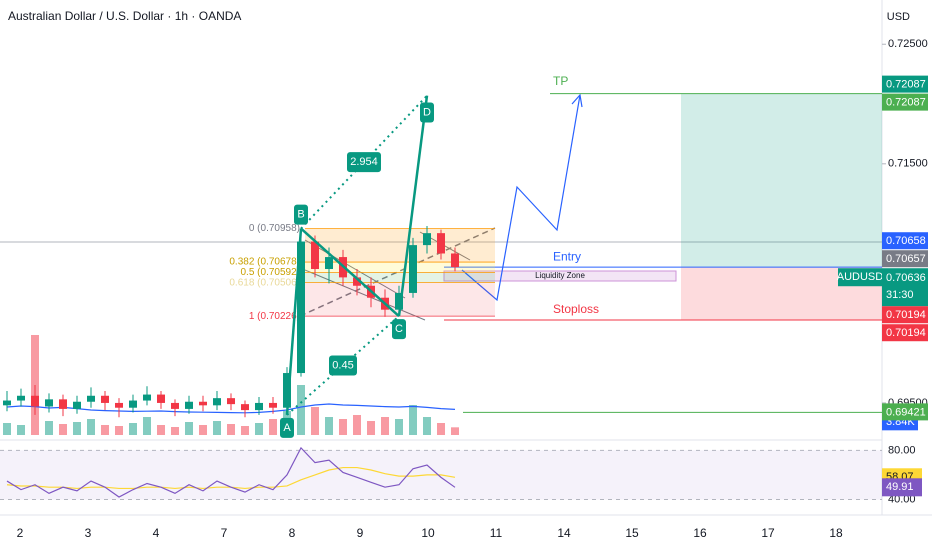  Describe the element at coordinates (360, 533) in the screenshot. I see `x-tick-label: 9` at that location.